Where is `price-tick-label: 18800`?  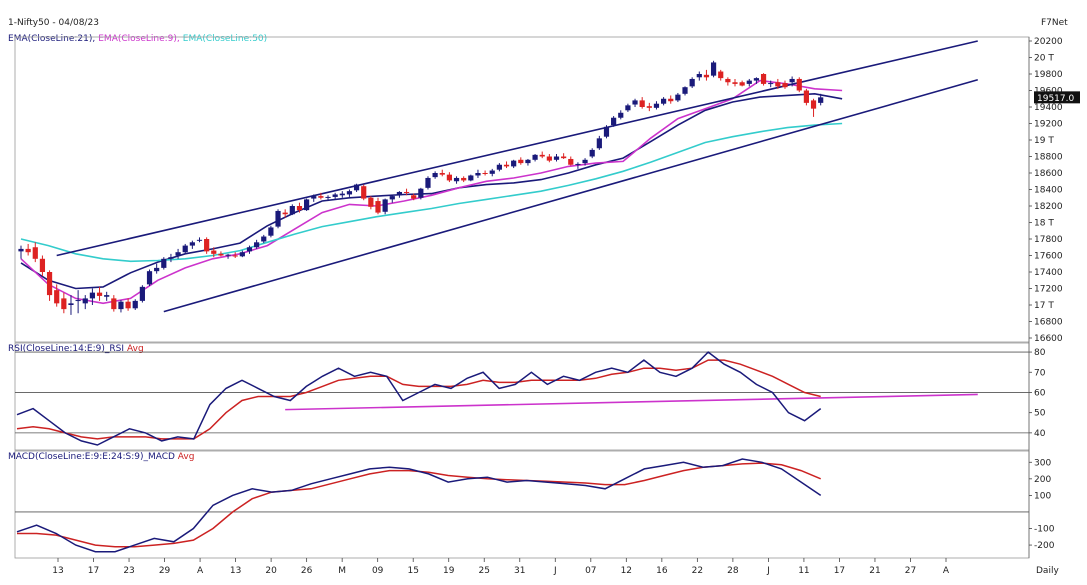 price-tick-label: 18800 is located at coordinates (1048, 158).